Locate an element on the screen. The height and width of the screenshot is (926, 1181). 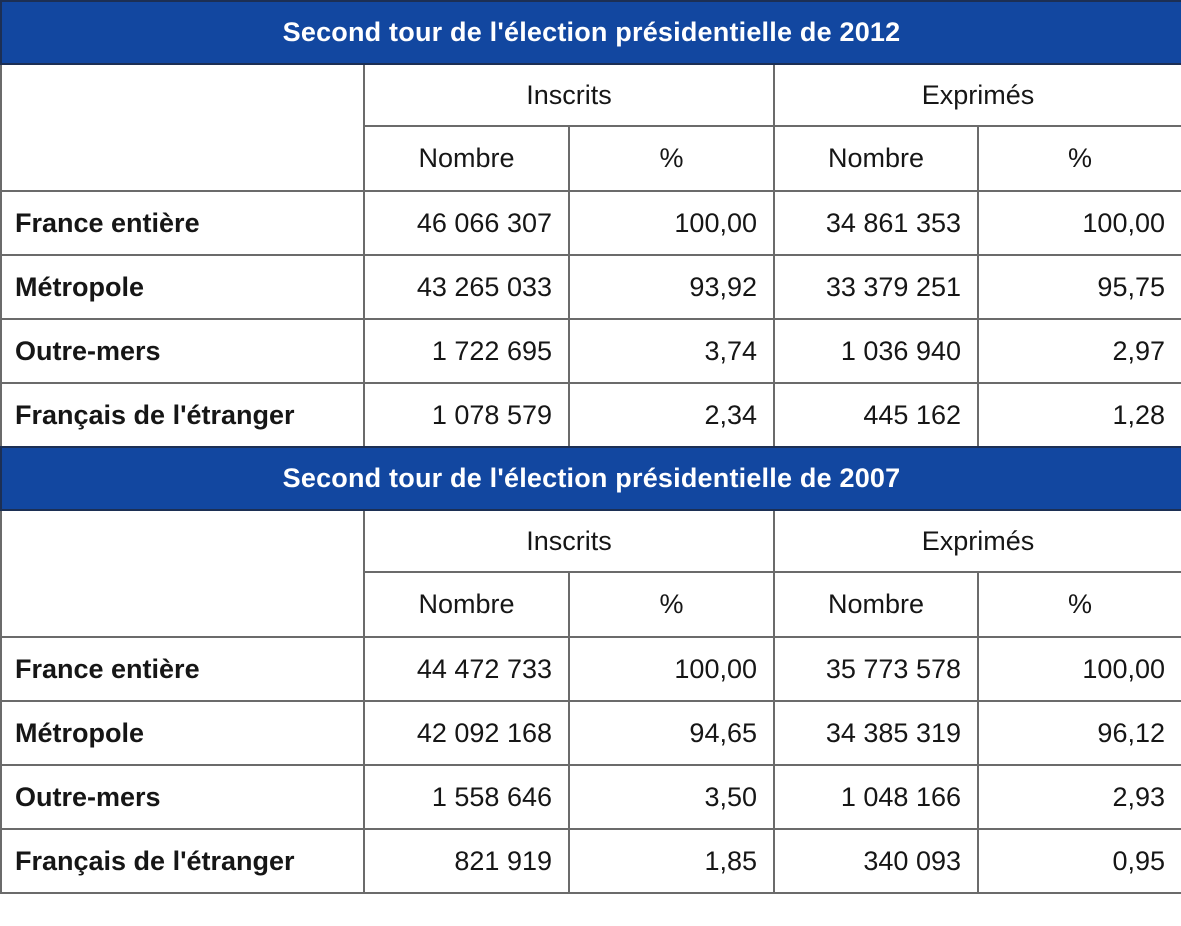
value-cell: 33 379 251 is located at coordinates (876, 287).